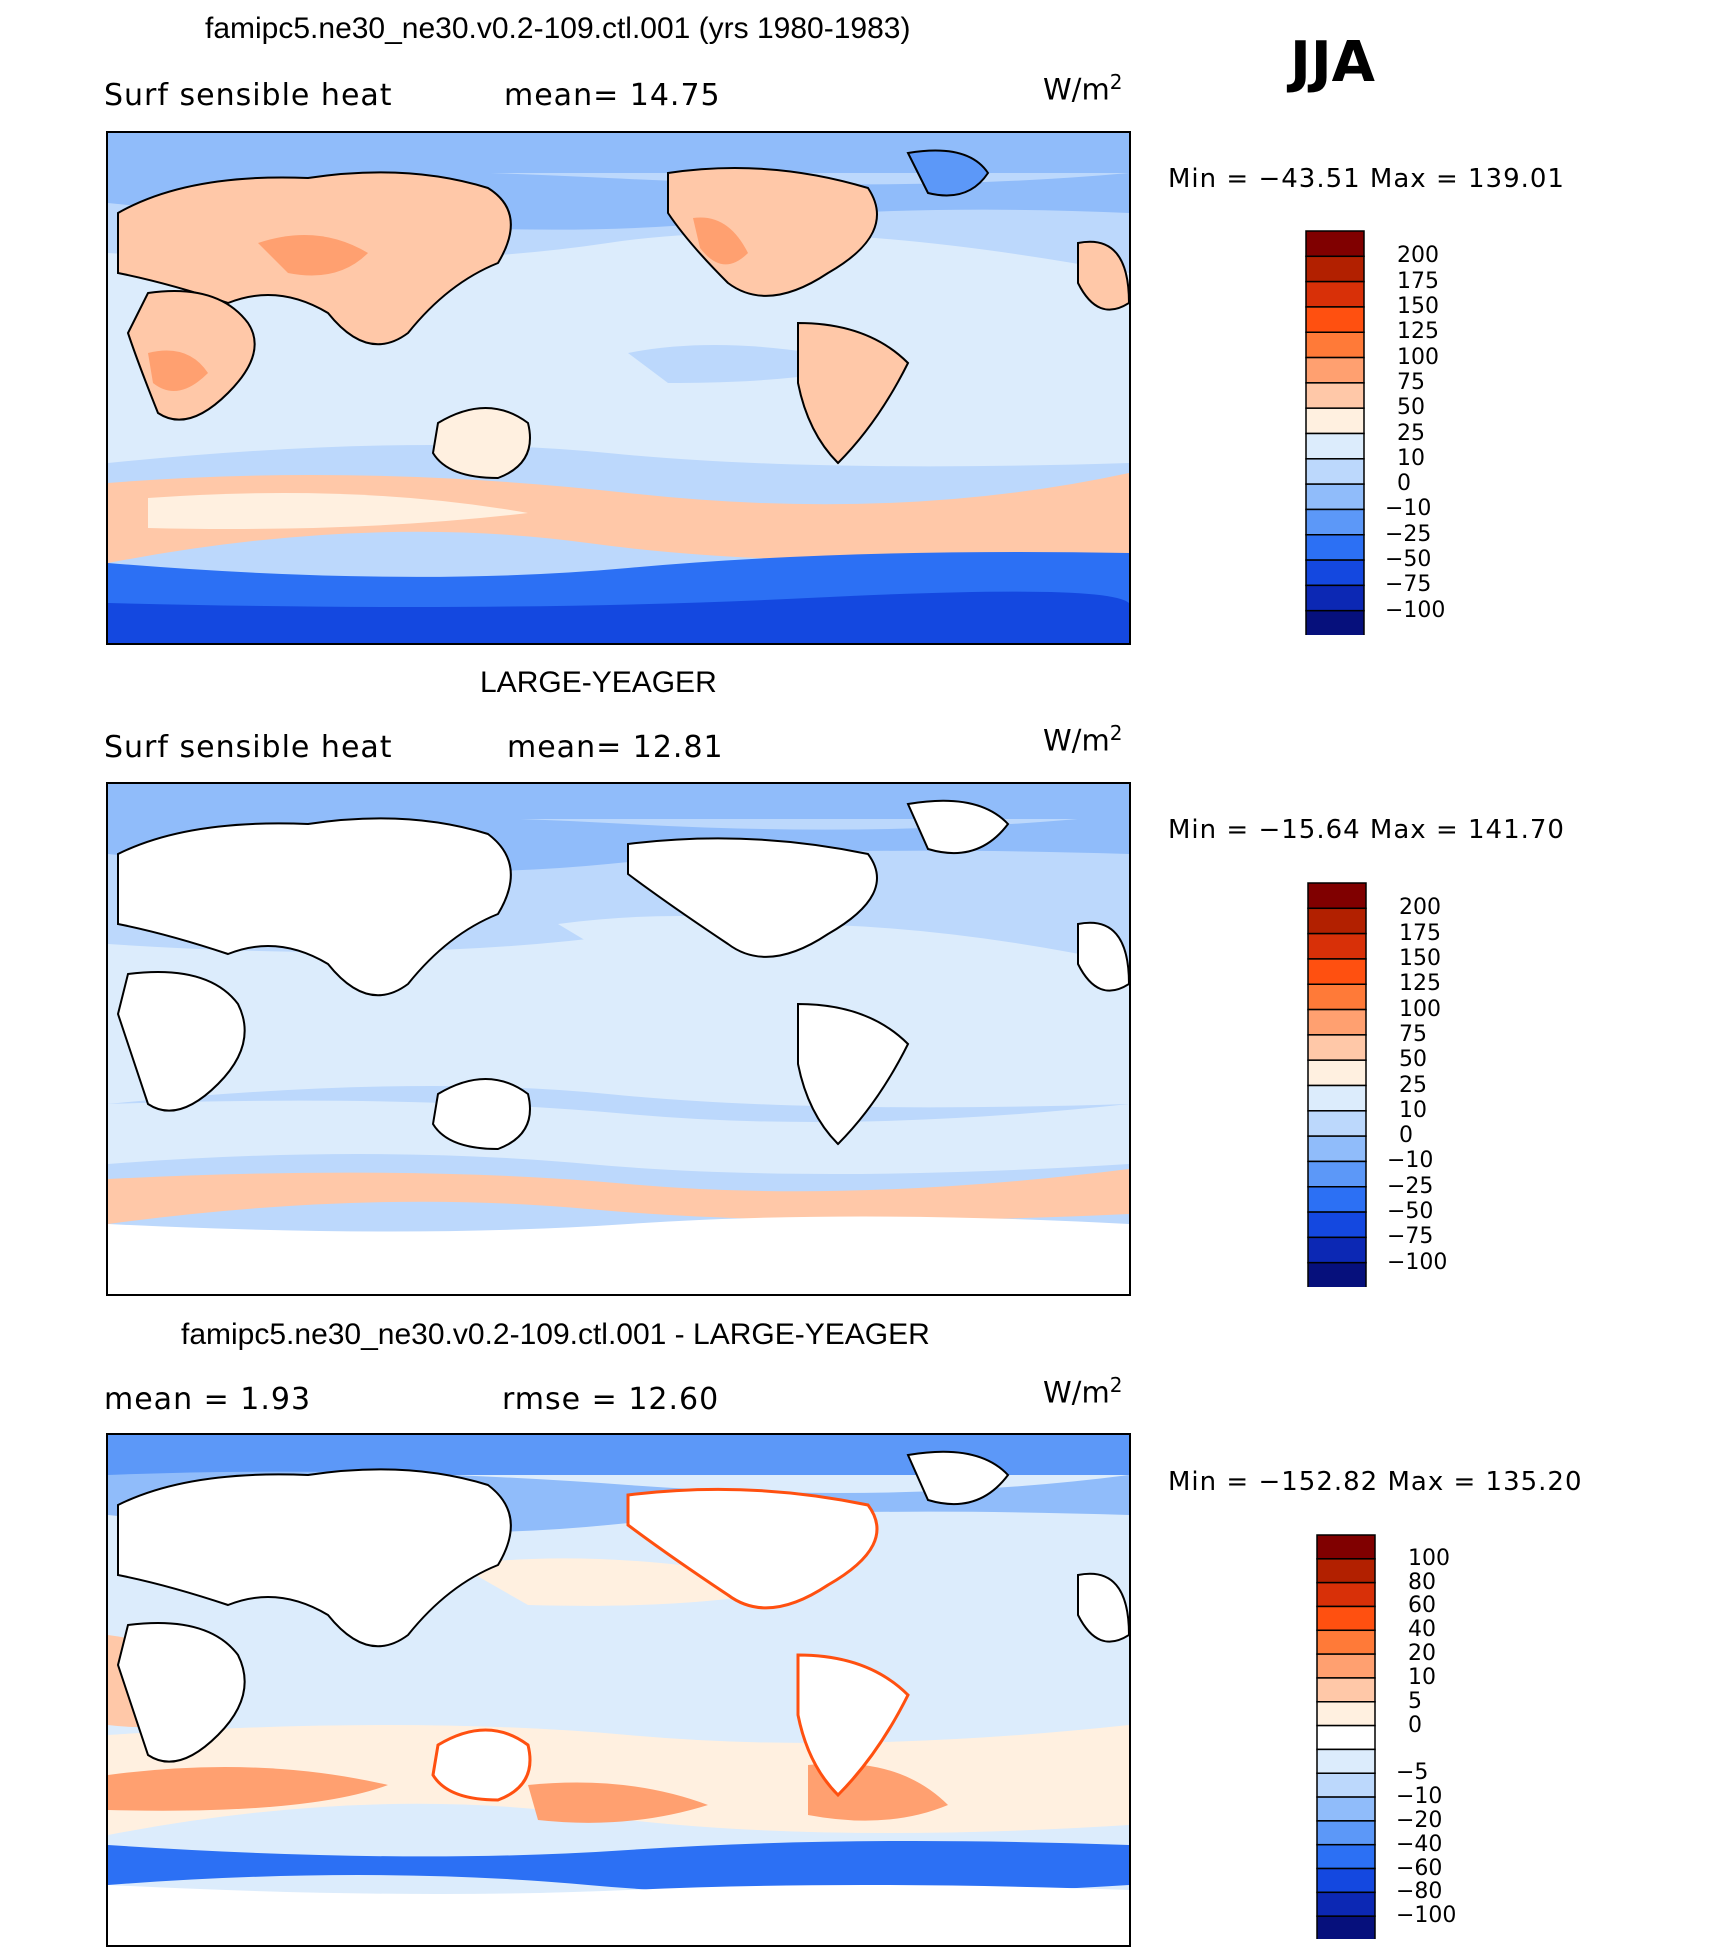 This screenshot has height=1952, width=1710. What do you see at coordinates (1415, 1725) in the screenshot?
I see `colorbar-tick-label: 0` at bounding box center [1415, 1725].